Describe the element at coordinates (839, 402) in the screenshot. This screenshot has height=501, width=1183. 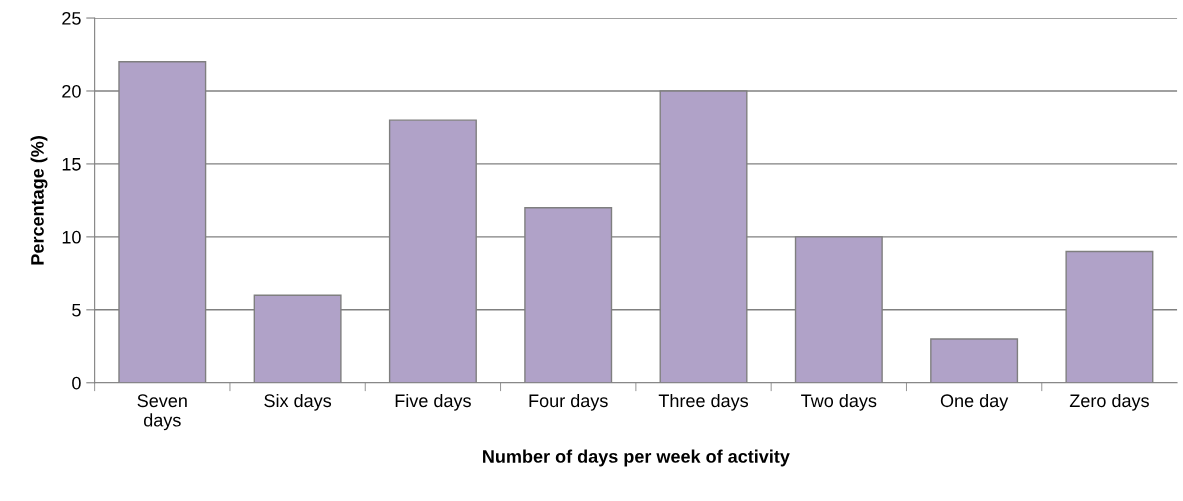
I see `x-tick-label: Two days` at that location.